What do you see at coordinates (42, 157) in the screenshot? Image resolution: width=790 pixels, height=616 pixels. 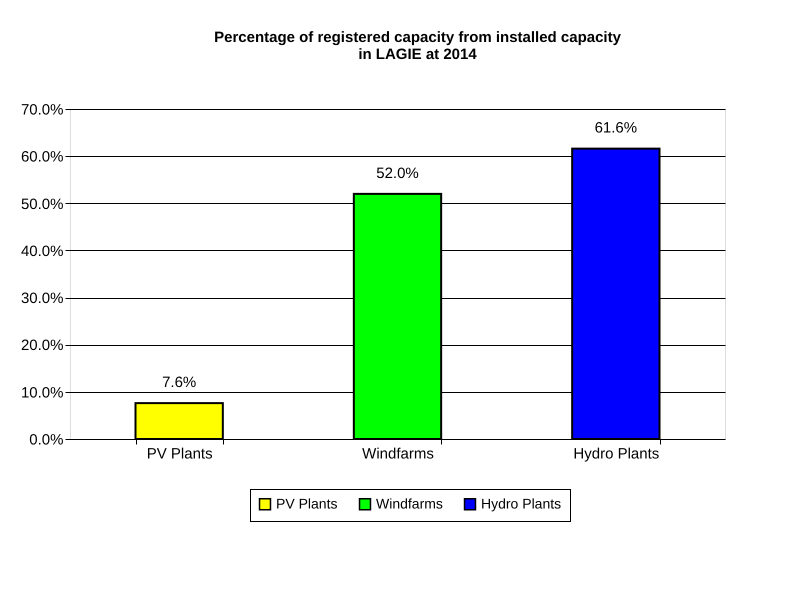 I see `y-tick-label: 60.0%` at bounding box center [42, 157].